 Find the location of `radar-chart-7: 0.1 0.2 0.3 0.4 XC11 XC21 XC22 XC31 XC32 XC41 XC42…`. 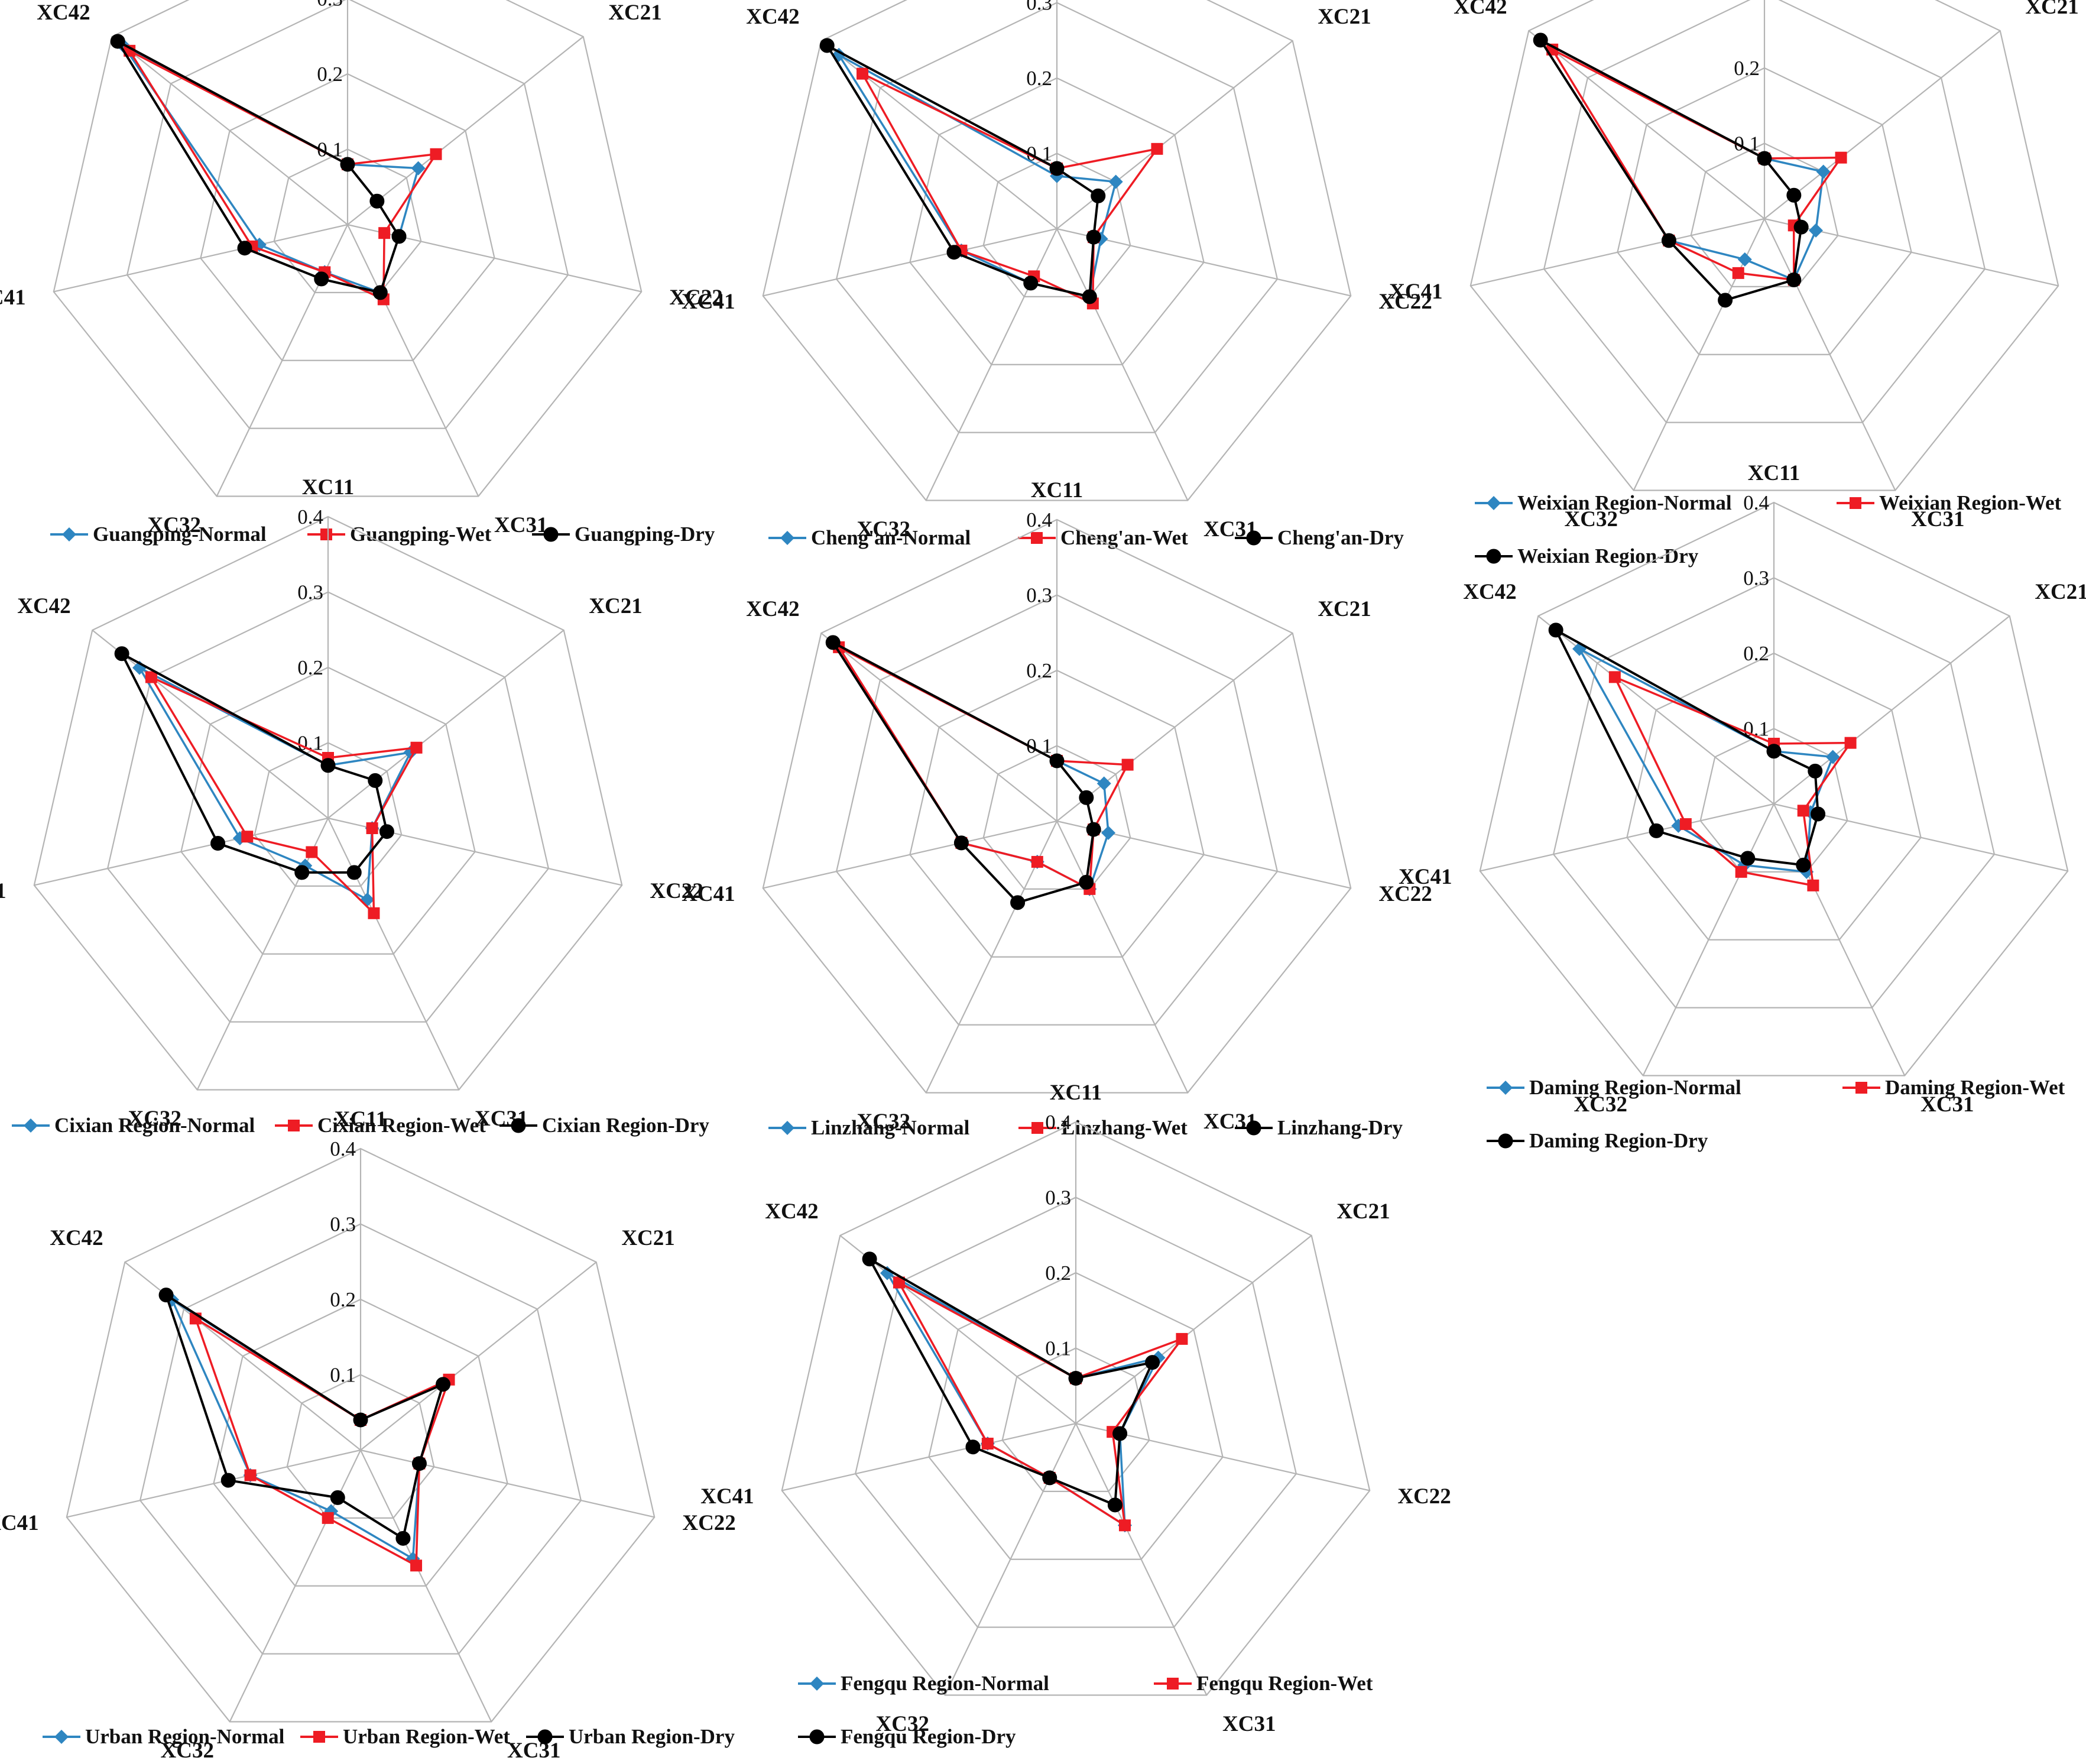

radar-chart-7: 0.1 0.2 0.3 0.4 XC11 XC21 XC22 XC31 XC32 XC41 XC42… is located at coordinates (368, 1435).